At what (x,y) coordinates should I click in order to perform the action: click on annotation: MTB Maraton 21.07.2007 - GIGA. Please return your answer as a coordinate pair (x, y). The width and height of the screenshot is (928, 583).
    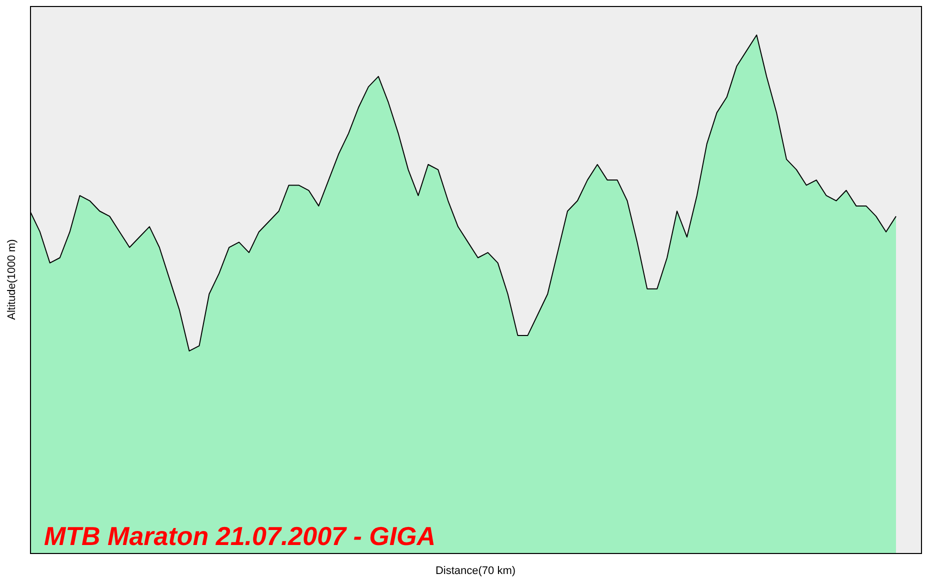
    Looking at the image, I should click on (240, 536).